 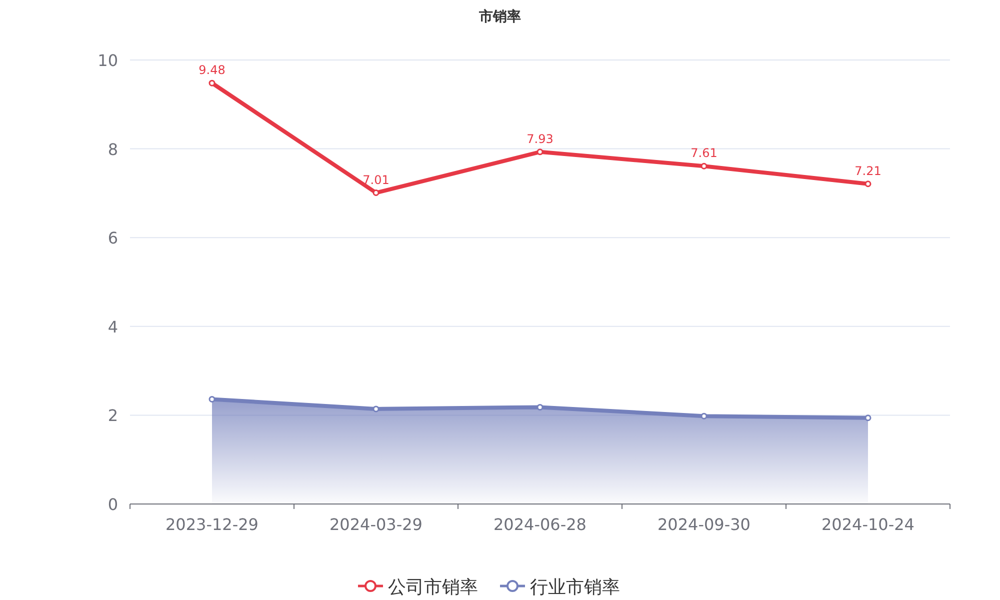 What do you see at coordinates (108, 60) in the screenshot?
I see `y-tick-label: 10` at bounding box center [108, 60].